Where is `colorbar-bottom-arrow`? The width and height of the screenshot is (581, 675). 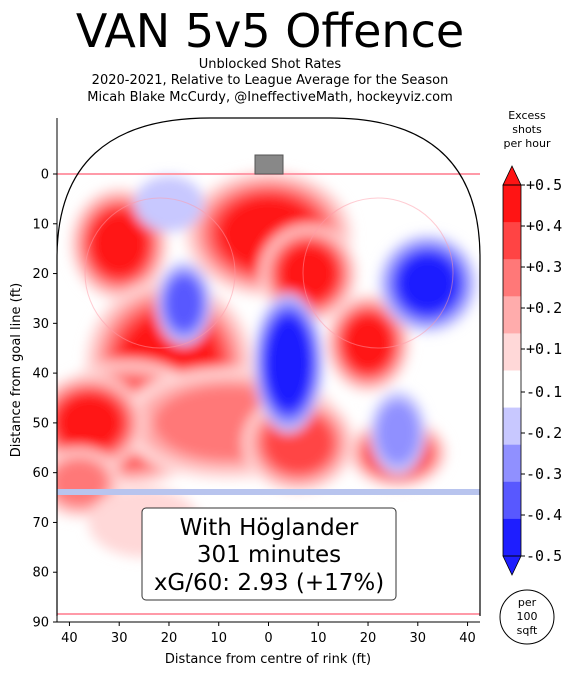
colorbar-bottom-arrow is located at coordinates (512, 565).